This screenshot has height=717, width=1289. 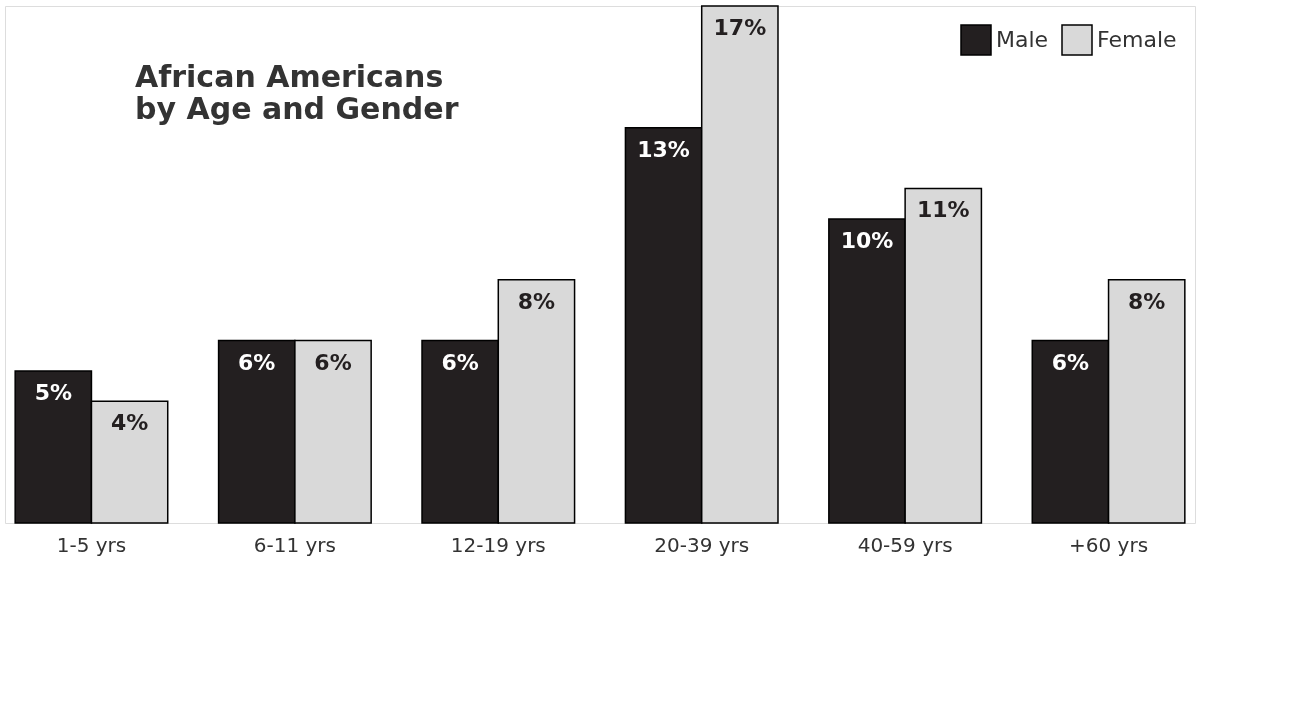 I want to click on x-tick-label: 6-11 yrs, so click(x=294, y=544).